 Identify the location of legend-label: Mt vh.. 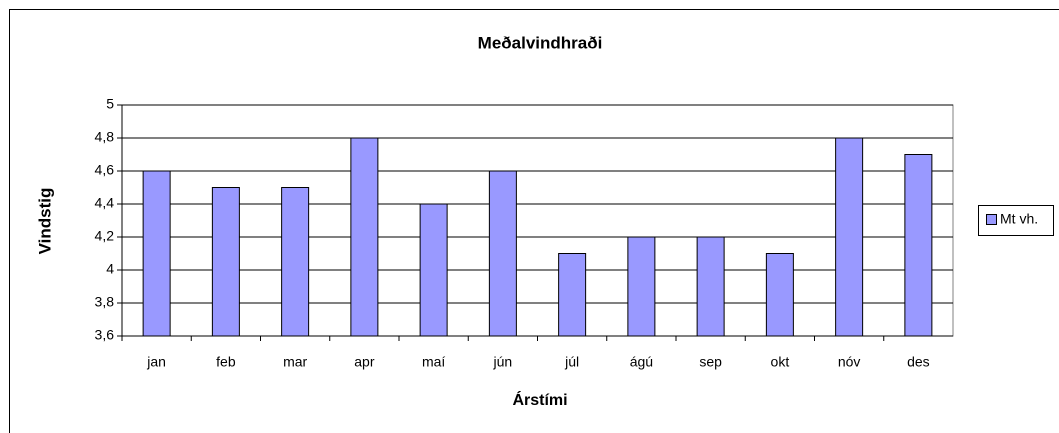
(1019, 219).